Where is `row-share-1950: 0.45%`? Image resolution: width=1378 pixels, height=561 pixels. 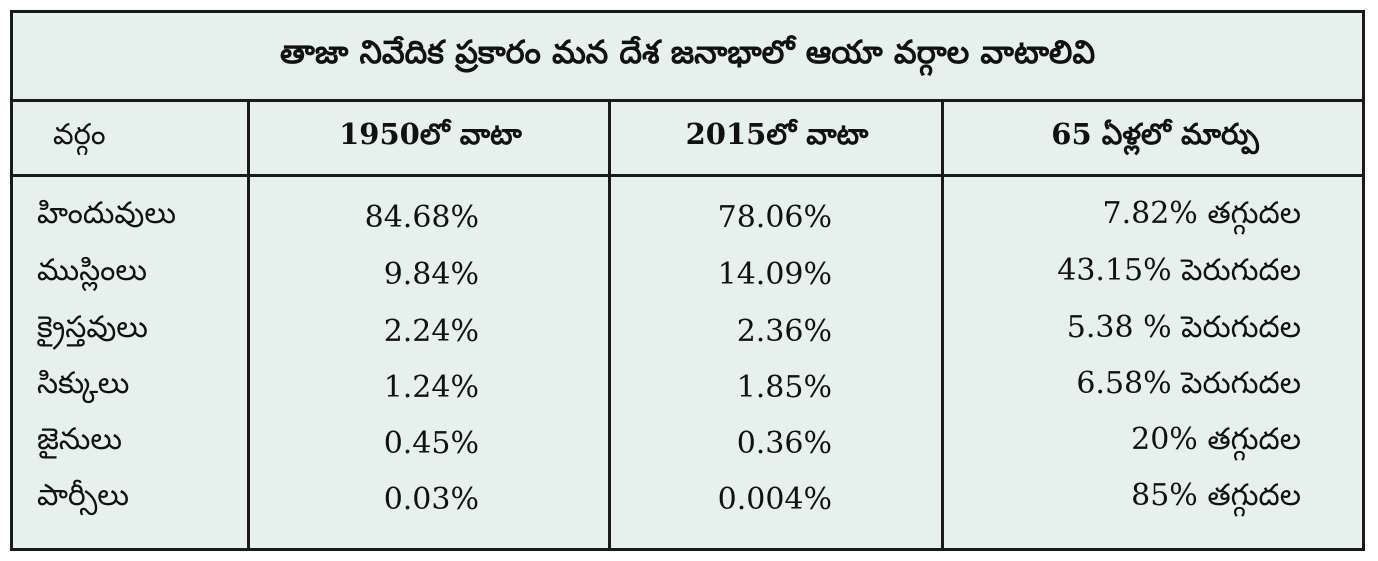
row-share-1950: 0.45% is located at coordinates (431, 443).